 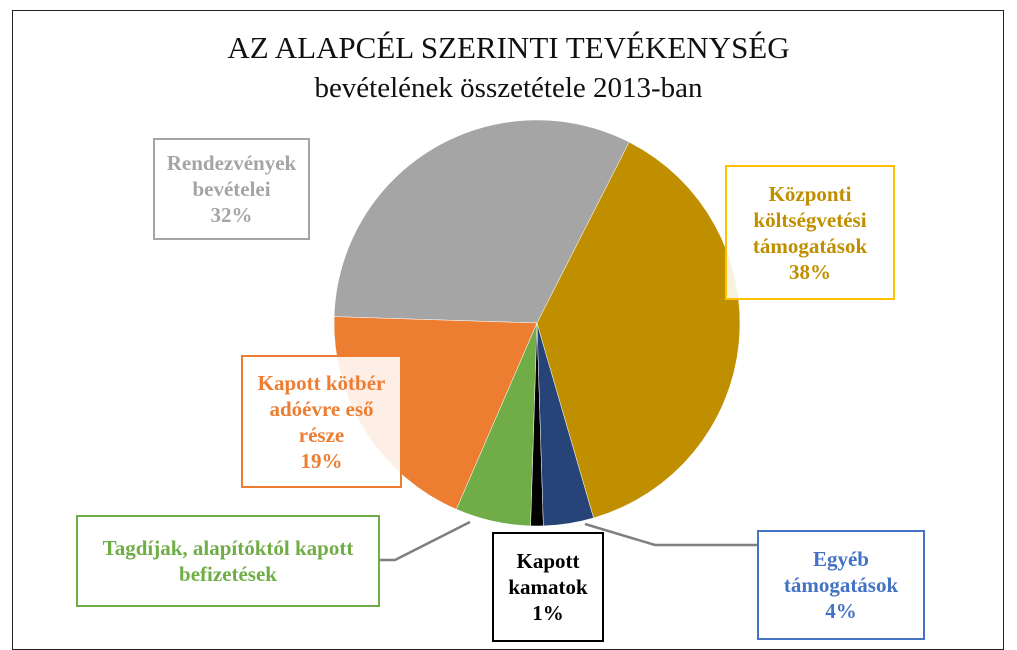 I want to click on label-name: Tagdíjak, alapítóktól kapott befizetések, so click(x=228, y=561).